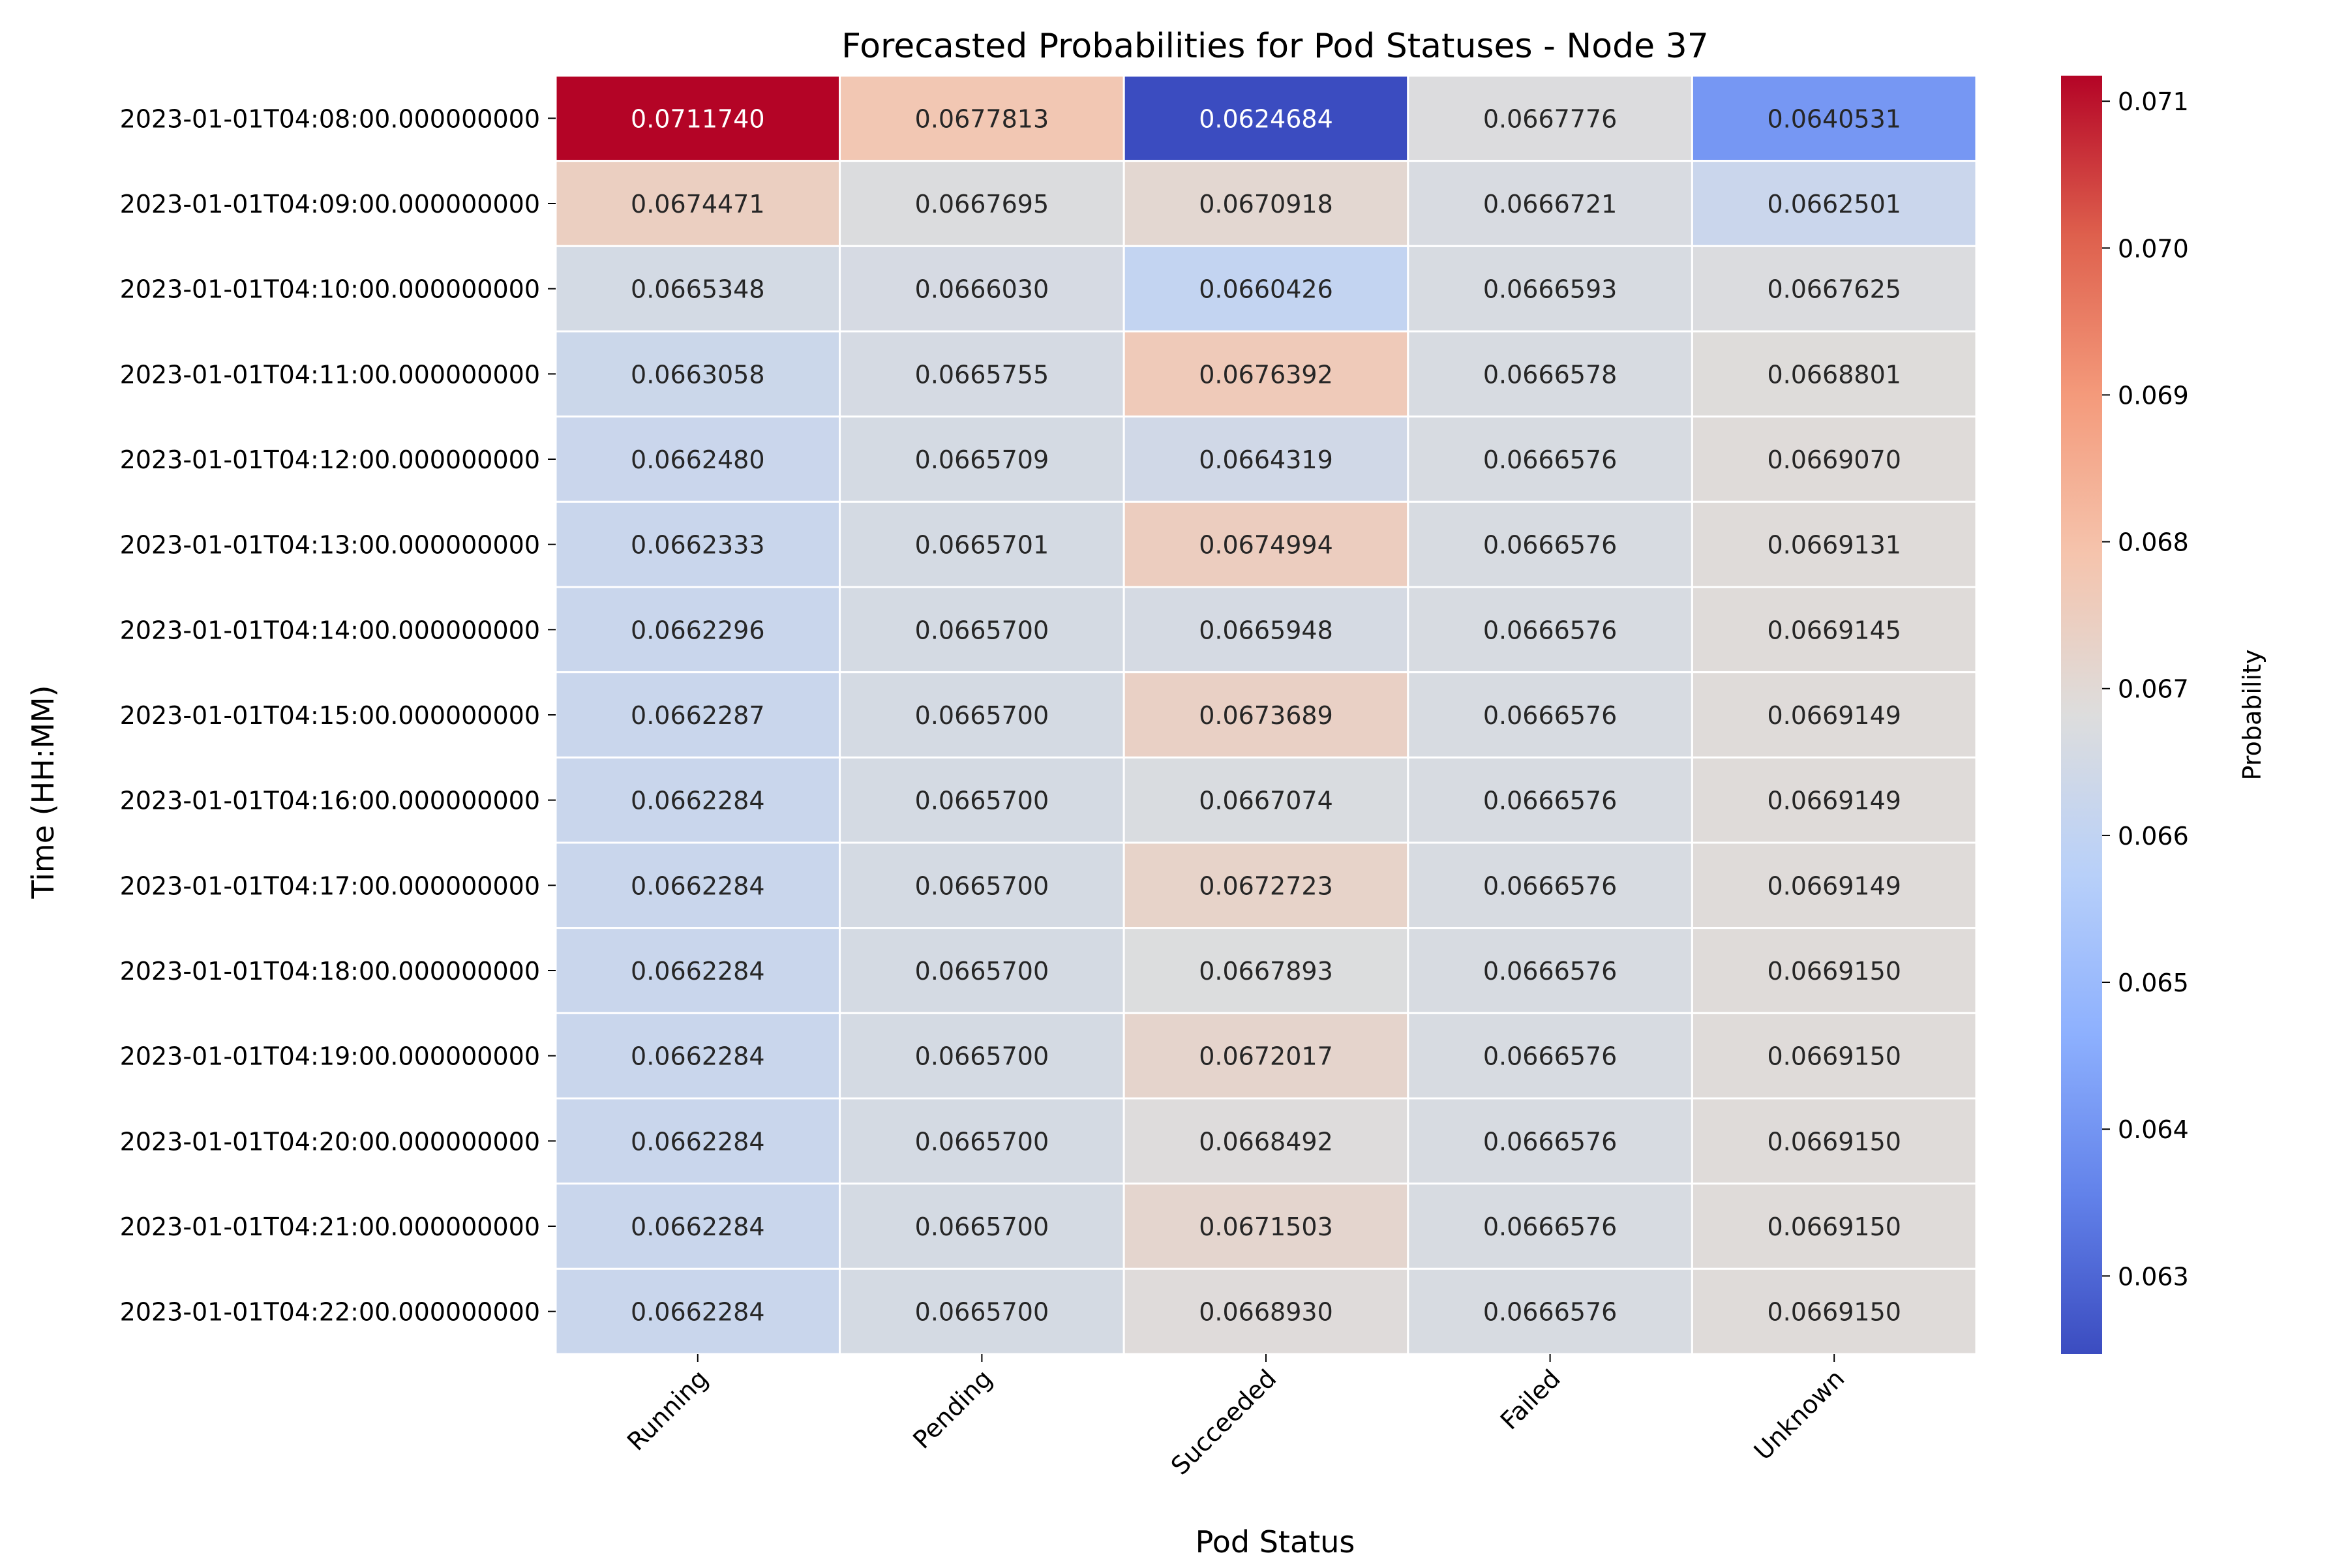 This screenshot has width=2348, height=1568. What do you see at coordinates (2154, 689) in the screenshot?
I see `colorbar-tick-label: 0.067` at bounding box center [2154, 689].